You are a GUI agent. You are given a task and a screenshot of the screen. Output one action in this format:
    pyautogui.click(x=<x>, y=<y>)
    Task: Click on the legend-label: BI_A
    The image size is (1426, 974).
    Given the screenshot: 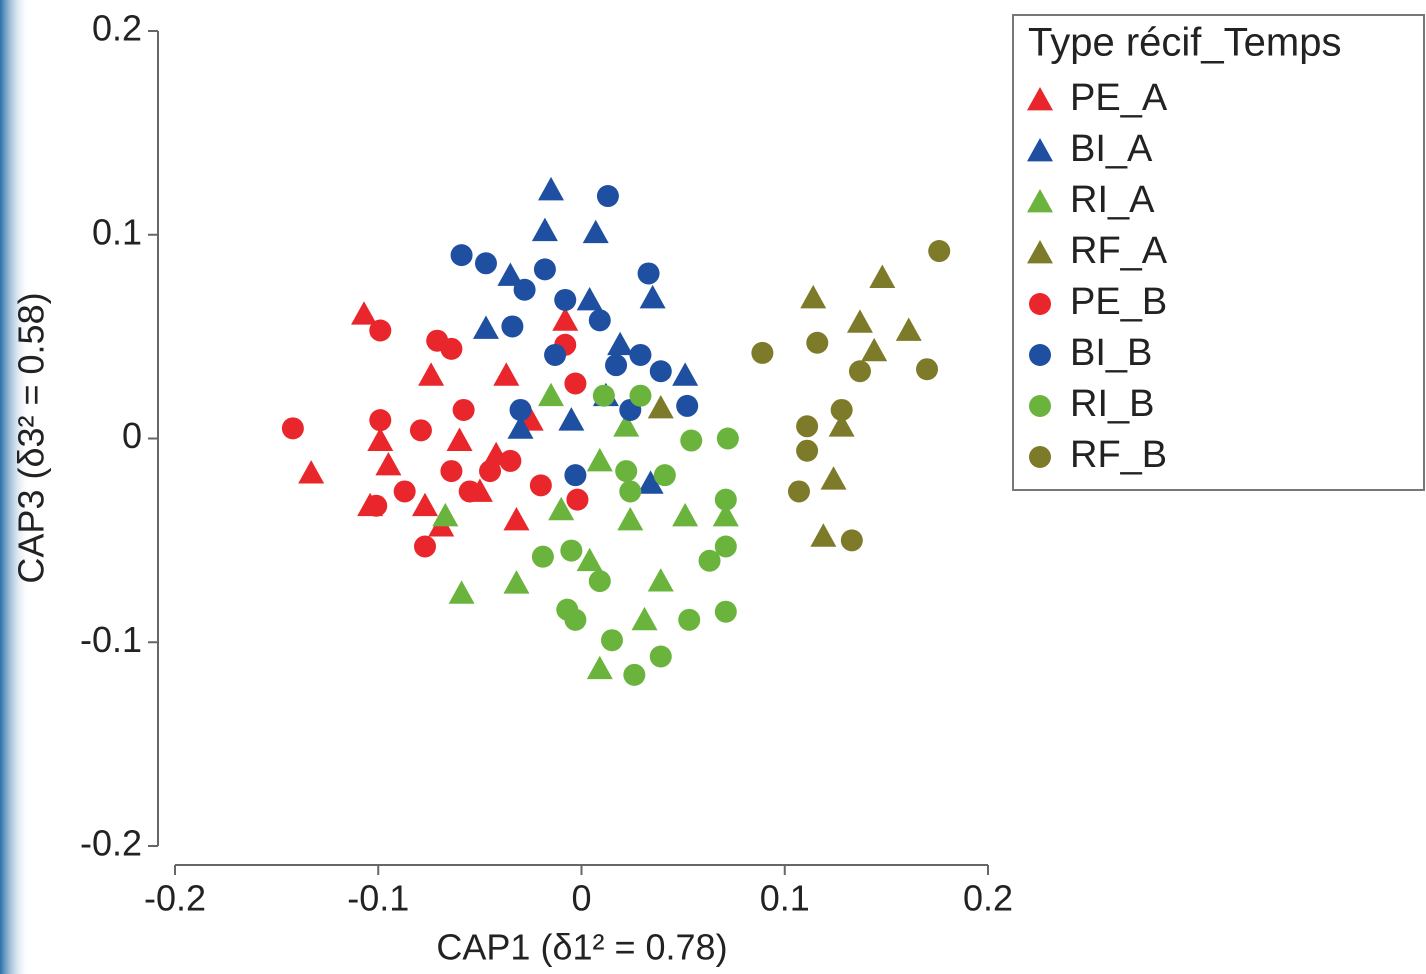 What is the action you would take?
    pyautogui.click(x=1111, y=149)
    